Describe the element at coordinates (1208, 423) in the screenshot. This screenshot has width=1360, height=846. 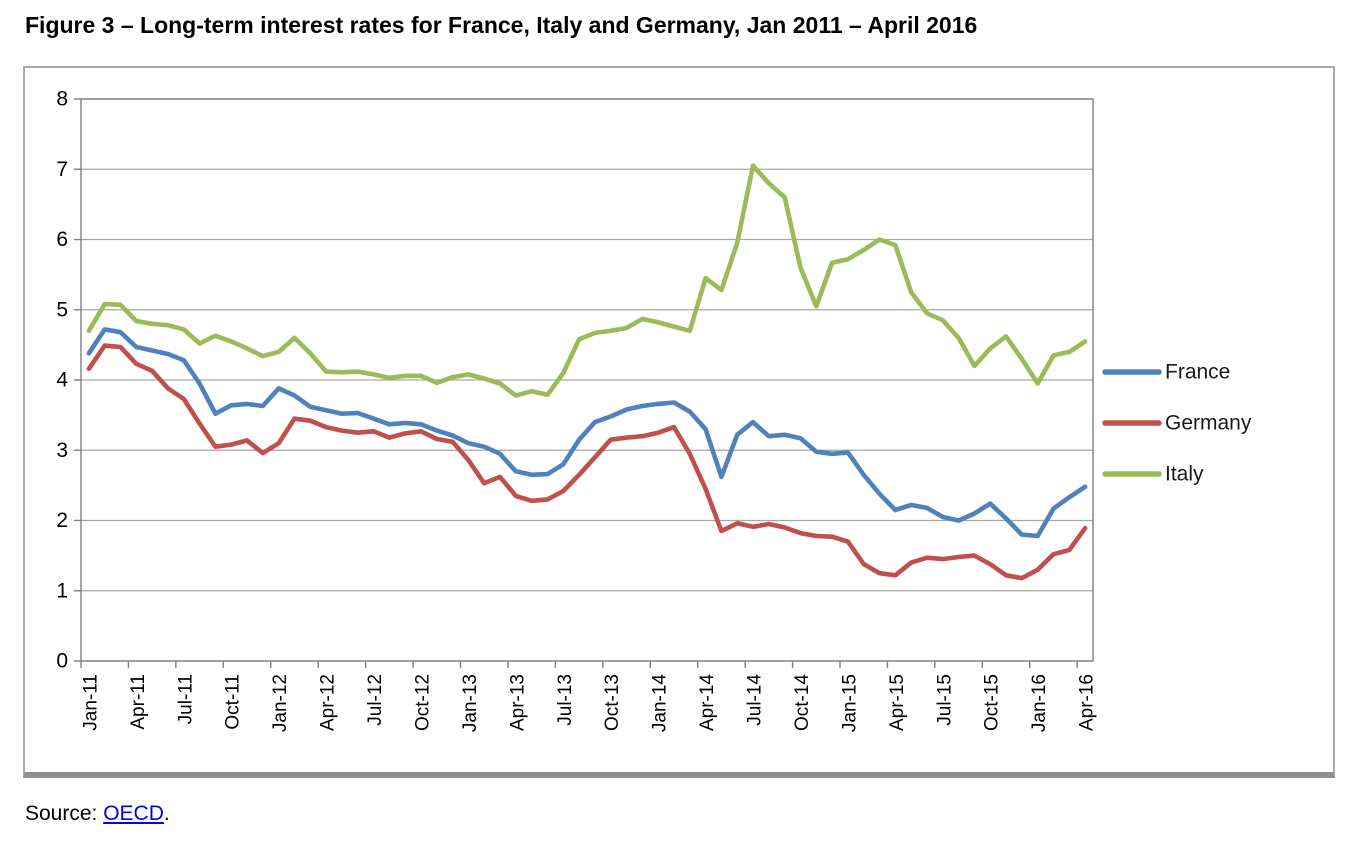
I see `legend-label-germany: Germany` at that location.